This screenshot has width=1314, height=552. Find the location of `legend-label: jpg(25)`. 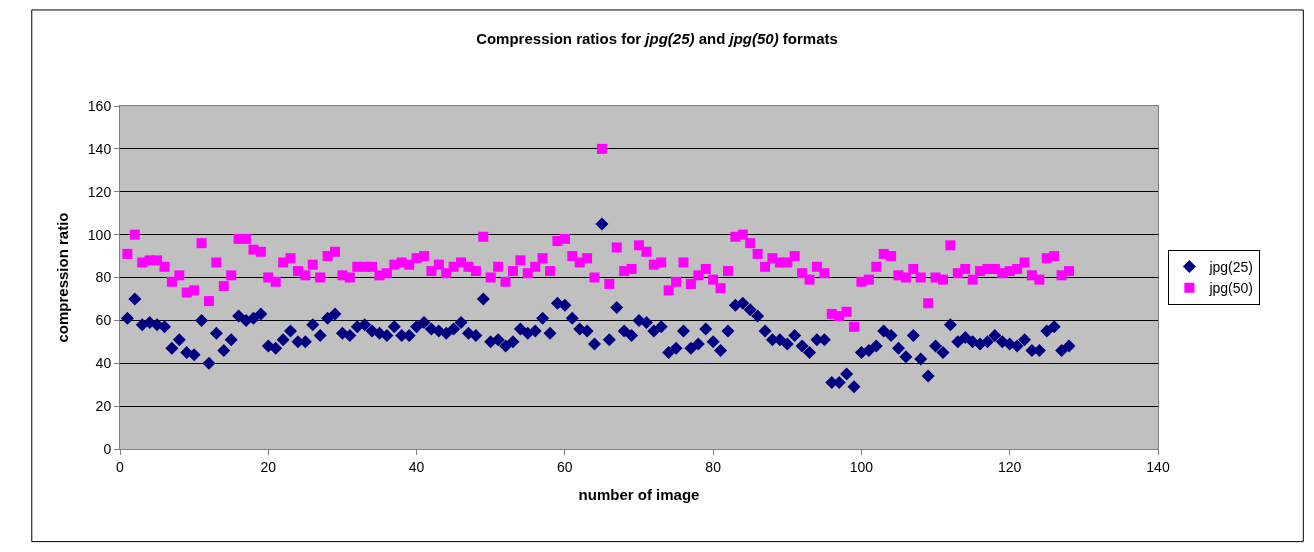

legend-label: jpg(25) is located at coordinates (1230, 267).